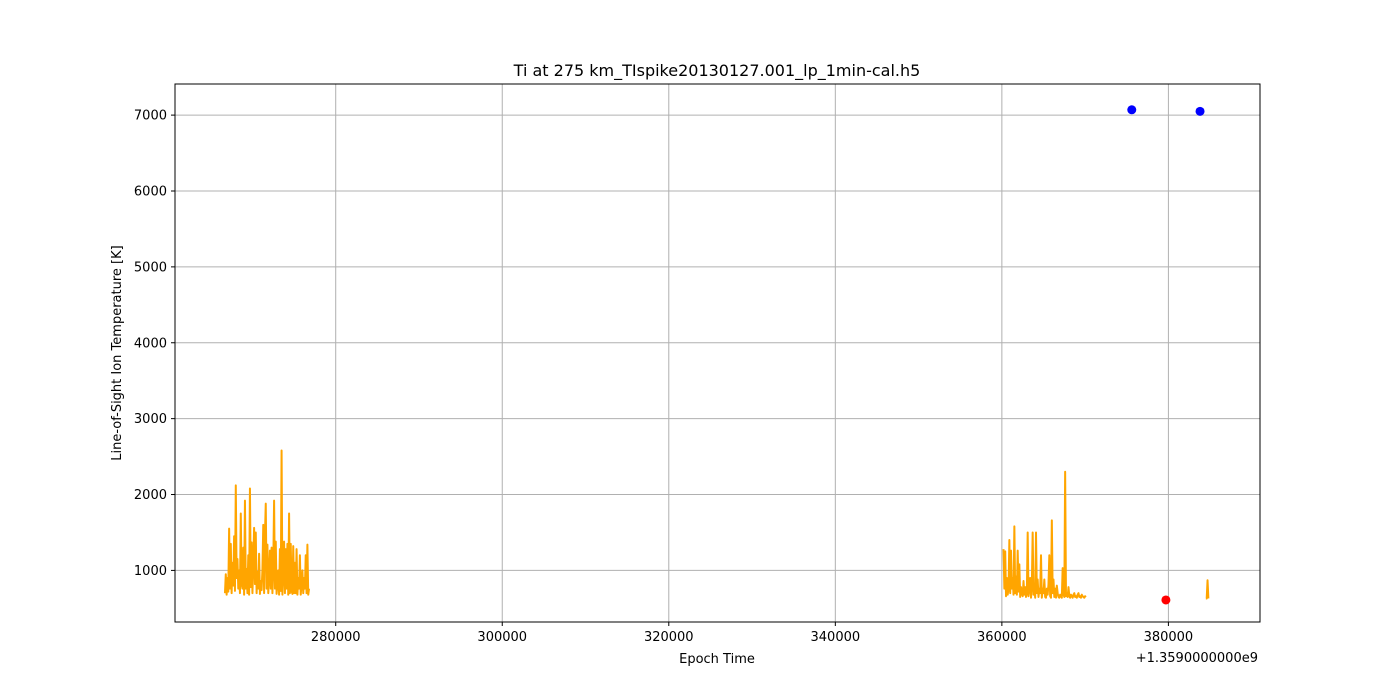 Image resolution: width=1400 pixels, height=700 pixels. I want to click on y-tick-label: 1000, so click(150, 571).